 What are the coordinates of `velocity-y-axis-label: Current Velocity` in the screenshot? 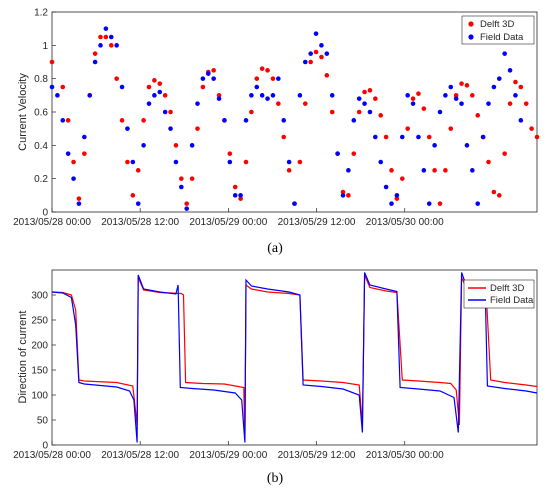 It's located at (23, 112).